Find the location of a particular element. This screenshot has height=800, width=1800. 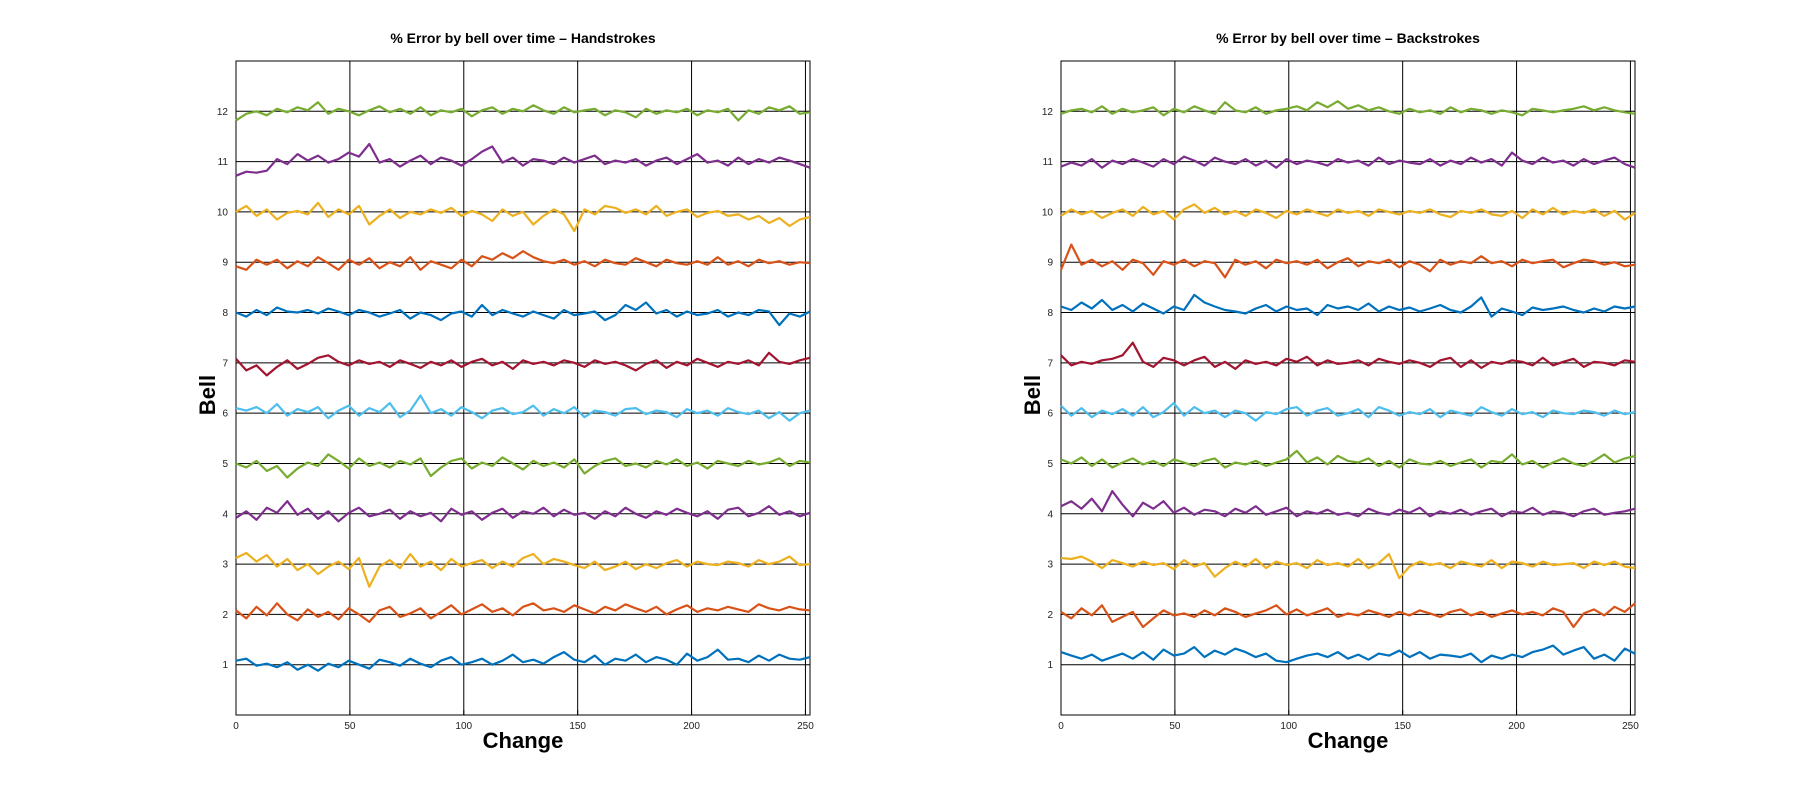

chart-title-backstrokes: % Error by bell over time – Backstrokes is located at coordinates (1348, 38).